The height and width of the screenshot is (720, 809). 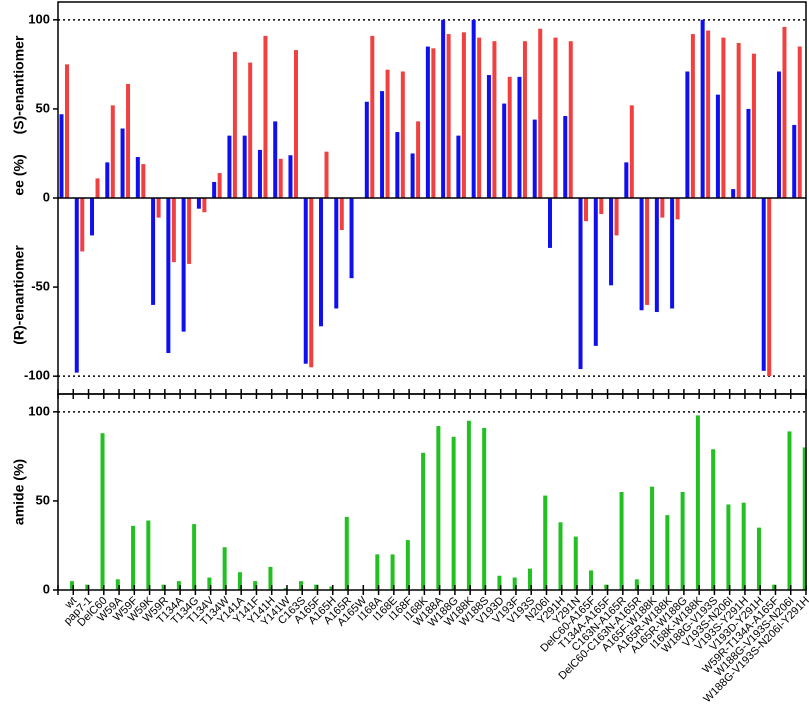 I want to click on y-label-amide: amide (%), so click(x=19, y=492).